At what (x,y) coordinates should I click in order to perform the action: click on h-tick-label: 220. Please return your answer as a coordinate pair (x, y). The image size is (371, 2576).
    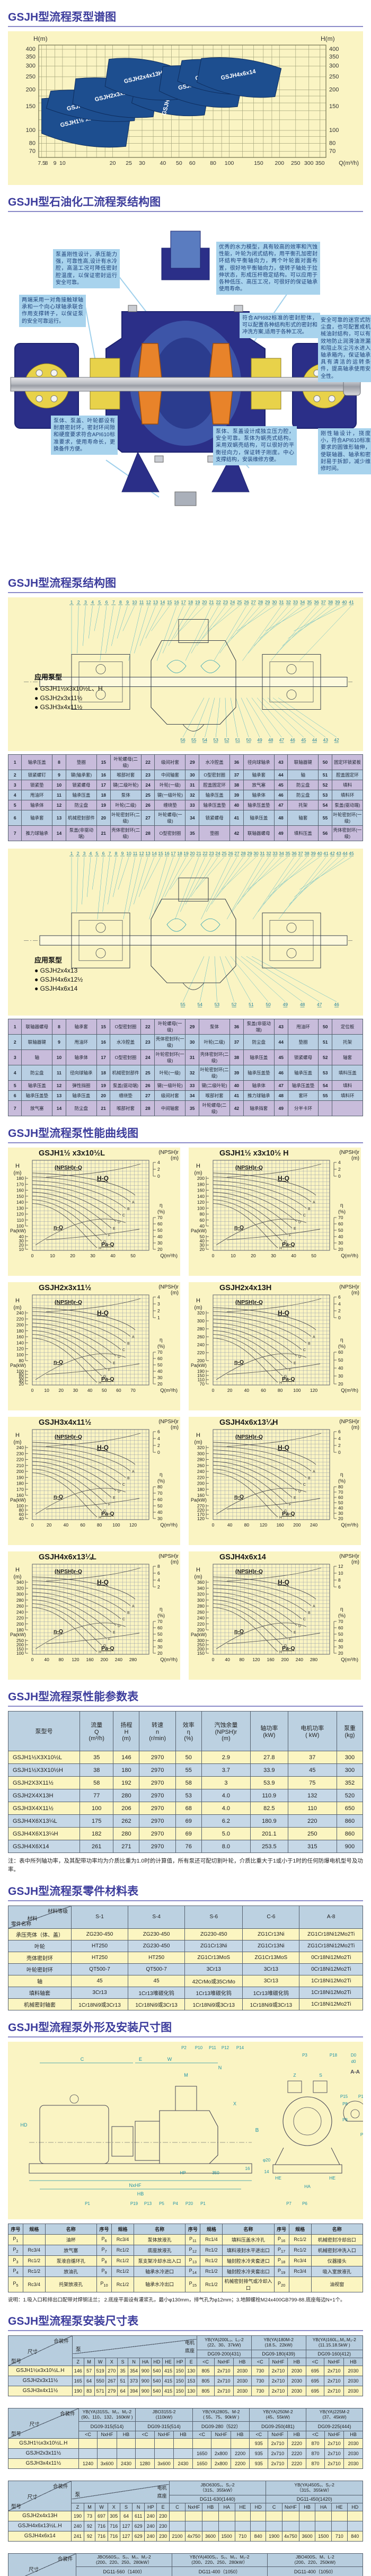
    Looking at the image, I should click on (201, 1624).